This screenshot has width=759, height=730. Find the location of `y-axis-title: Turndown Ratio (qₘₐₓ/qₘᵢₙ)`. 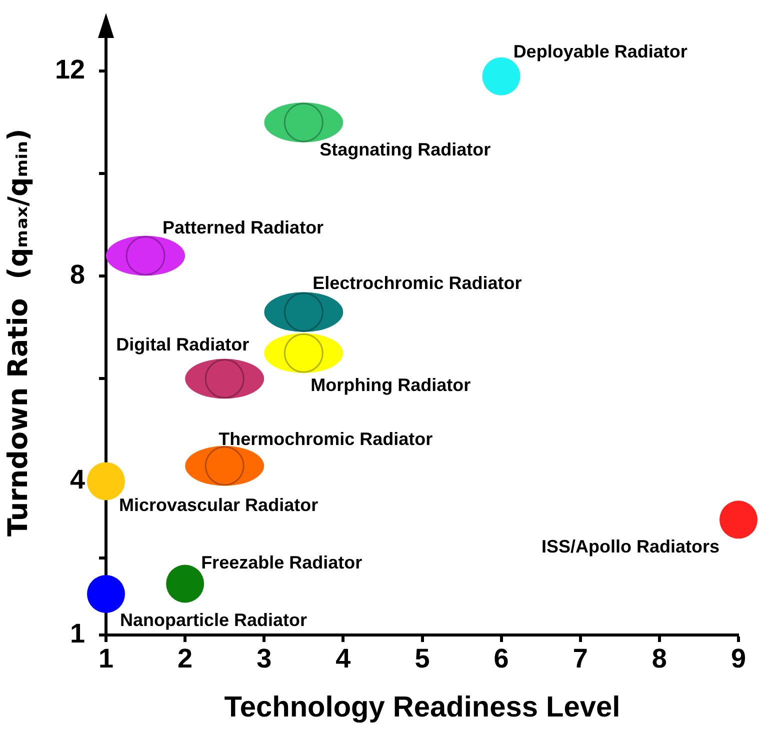

y-axis-title: Turndown Ratio (qₘₐₓ/qₘᵢₙ) is located at coordinates (18, 332).